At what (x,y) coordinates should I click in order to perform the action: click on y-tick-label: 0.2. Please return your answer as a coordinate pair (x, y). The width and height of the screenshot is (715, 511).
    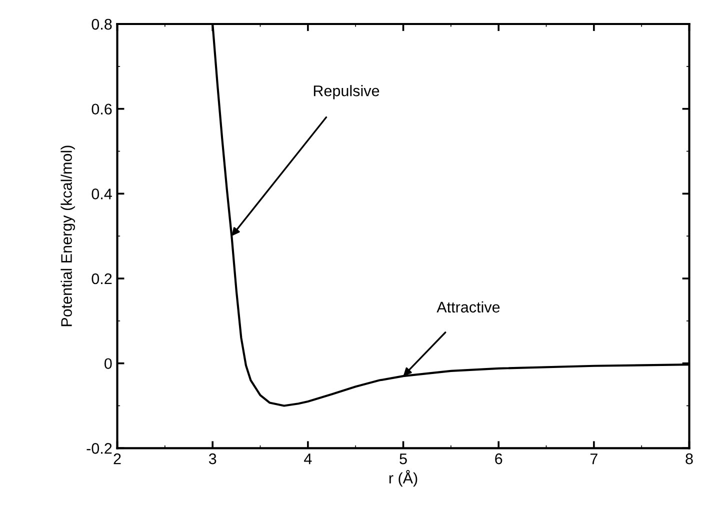
    Looking at the image, I should click on (102, 278).